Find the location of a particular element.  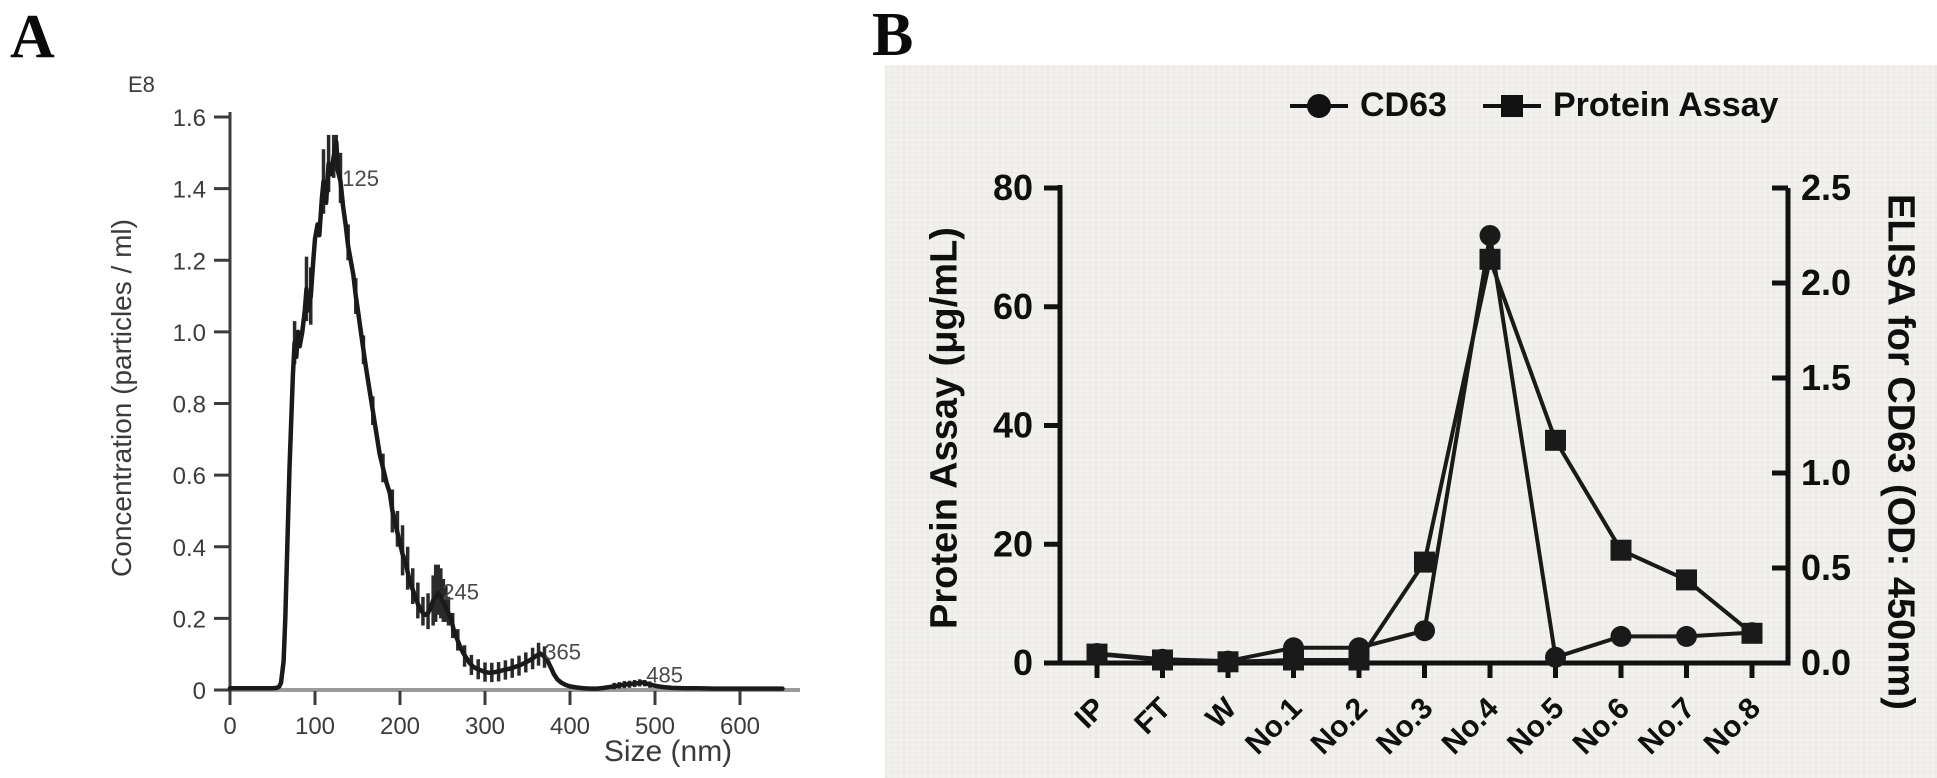

b-protein-assay-point-No.5 is located at coordinates (1555, 440).